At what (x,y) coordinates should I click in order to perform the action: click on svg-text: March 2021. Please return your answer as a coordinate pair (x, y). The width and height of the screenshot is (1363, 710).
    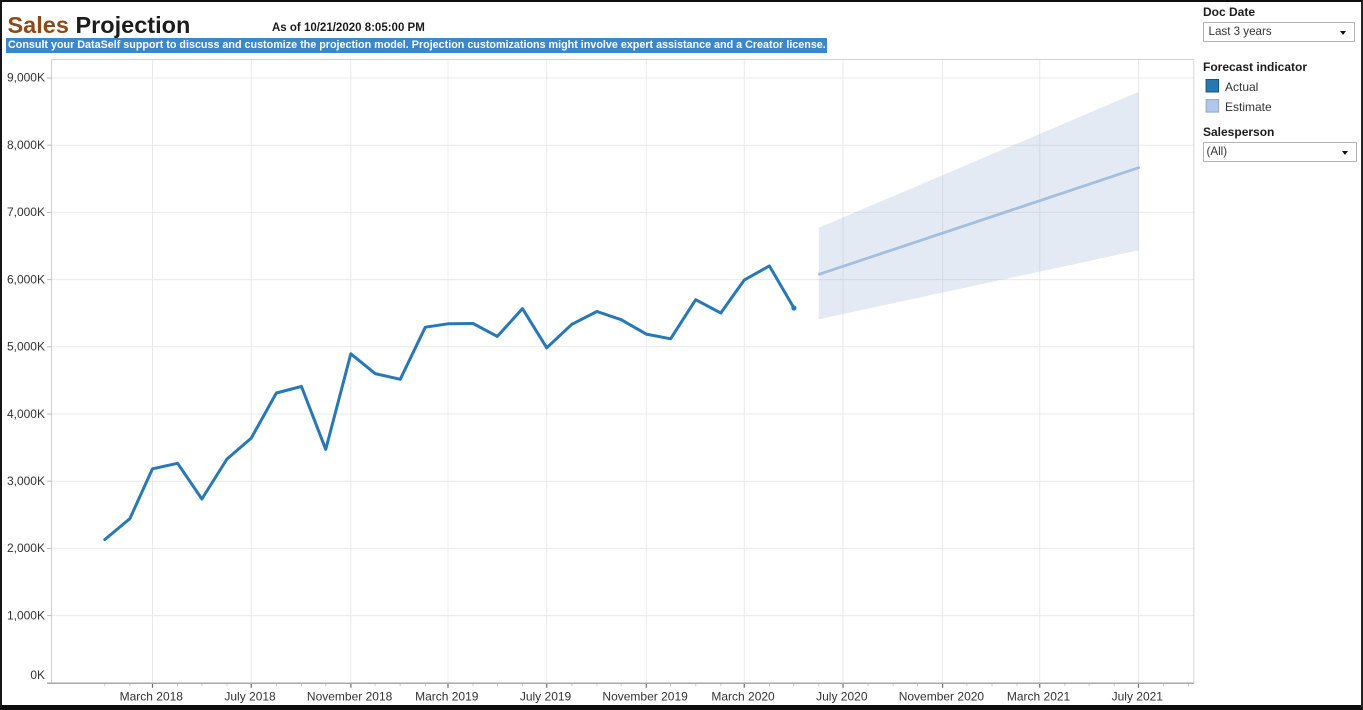
    Looking at the image, I should click on (1039, 697).